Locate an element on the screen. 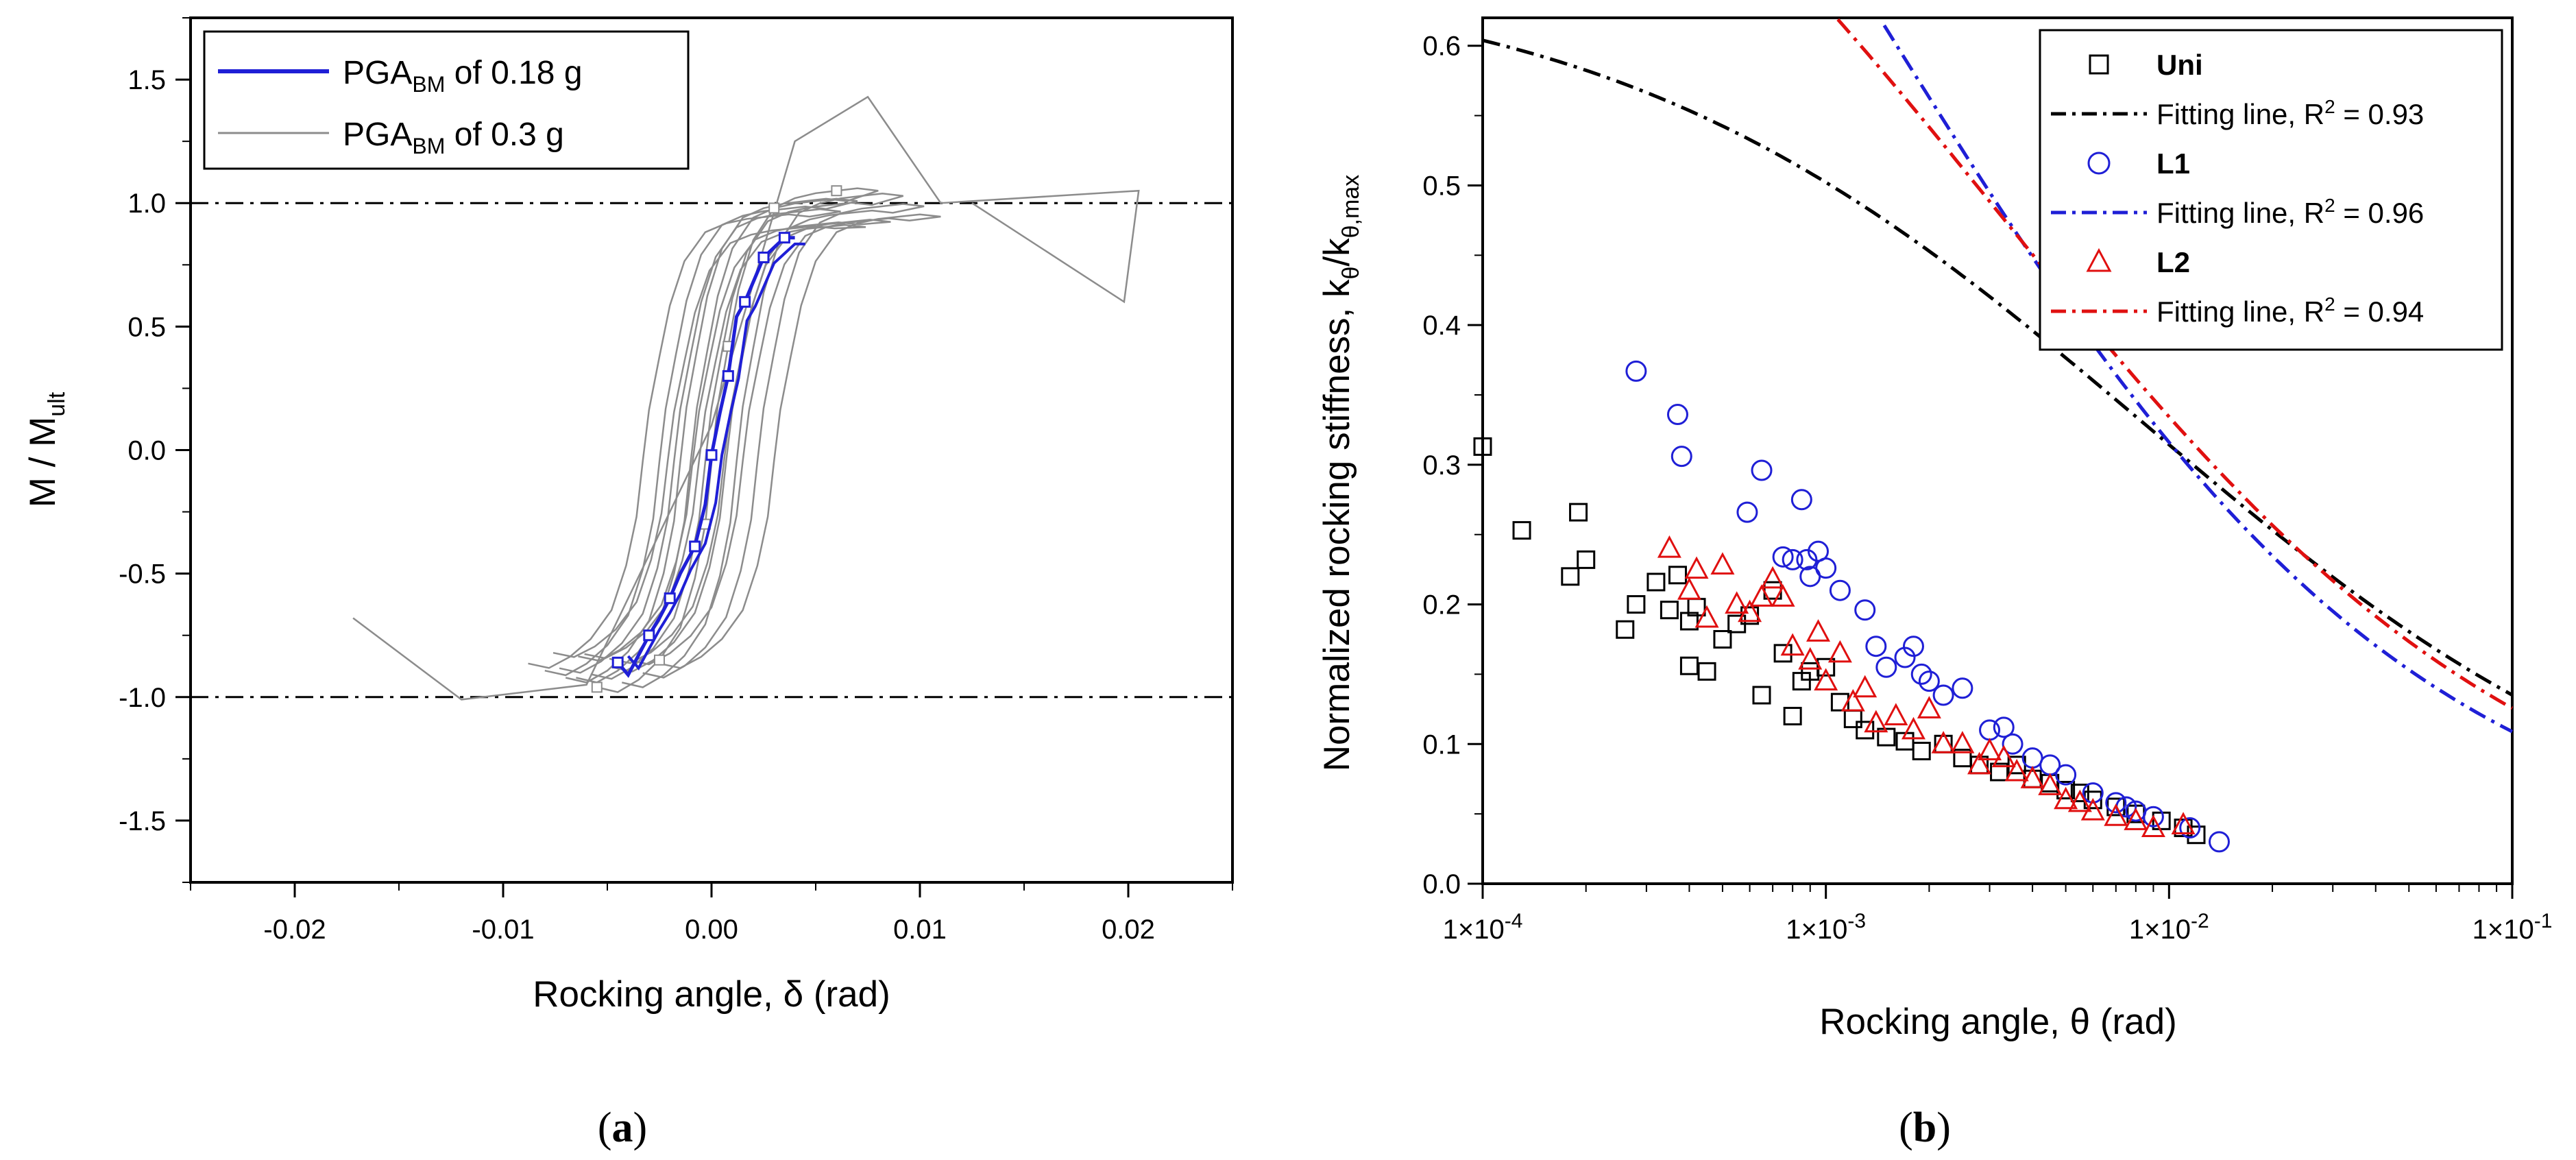 The width and height of the screenshot is (2576, 1160). panel-b-y-tick-label-4: 0.4 is located at coordinates (1441, 326).